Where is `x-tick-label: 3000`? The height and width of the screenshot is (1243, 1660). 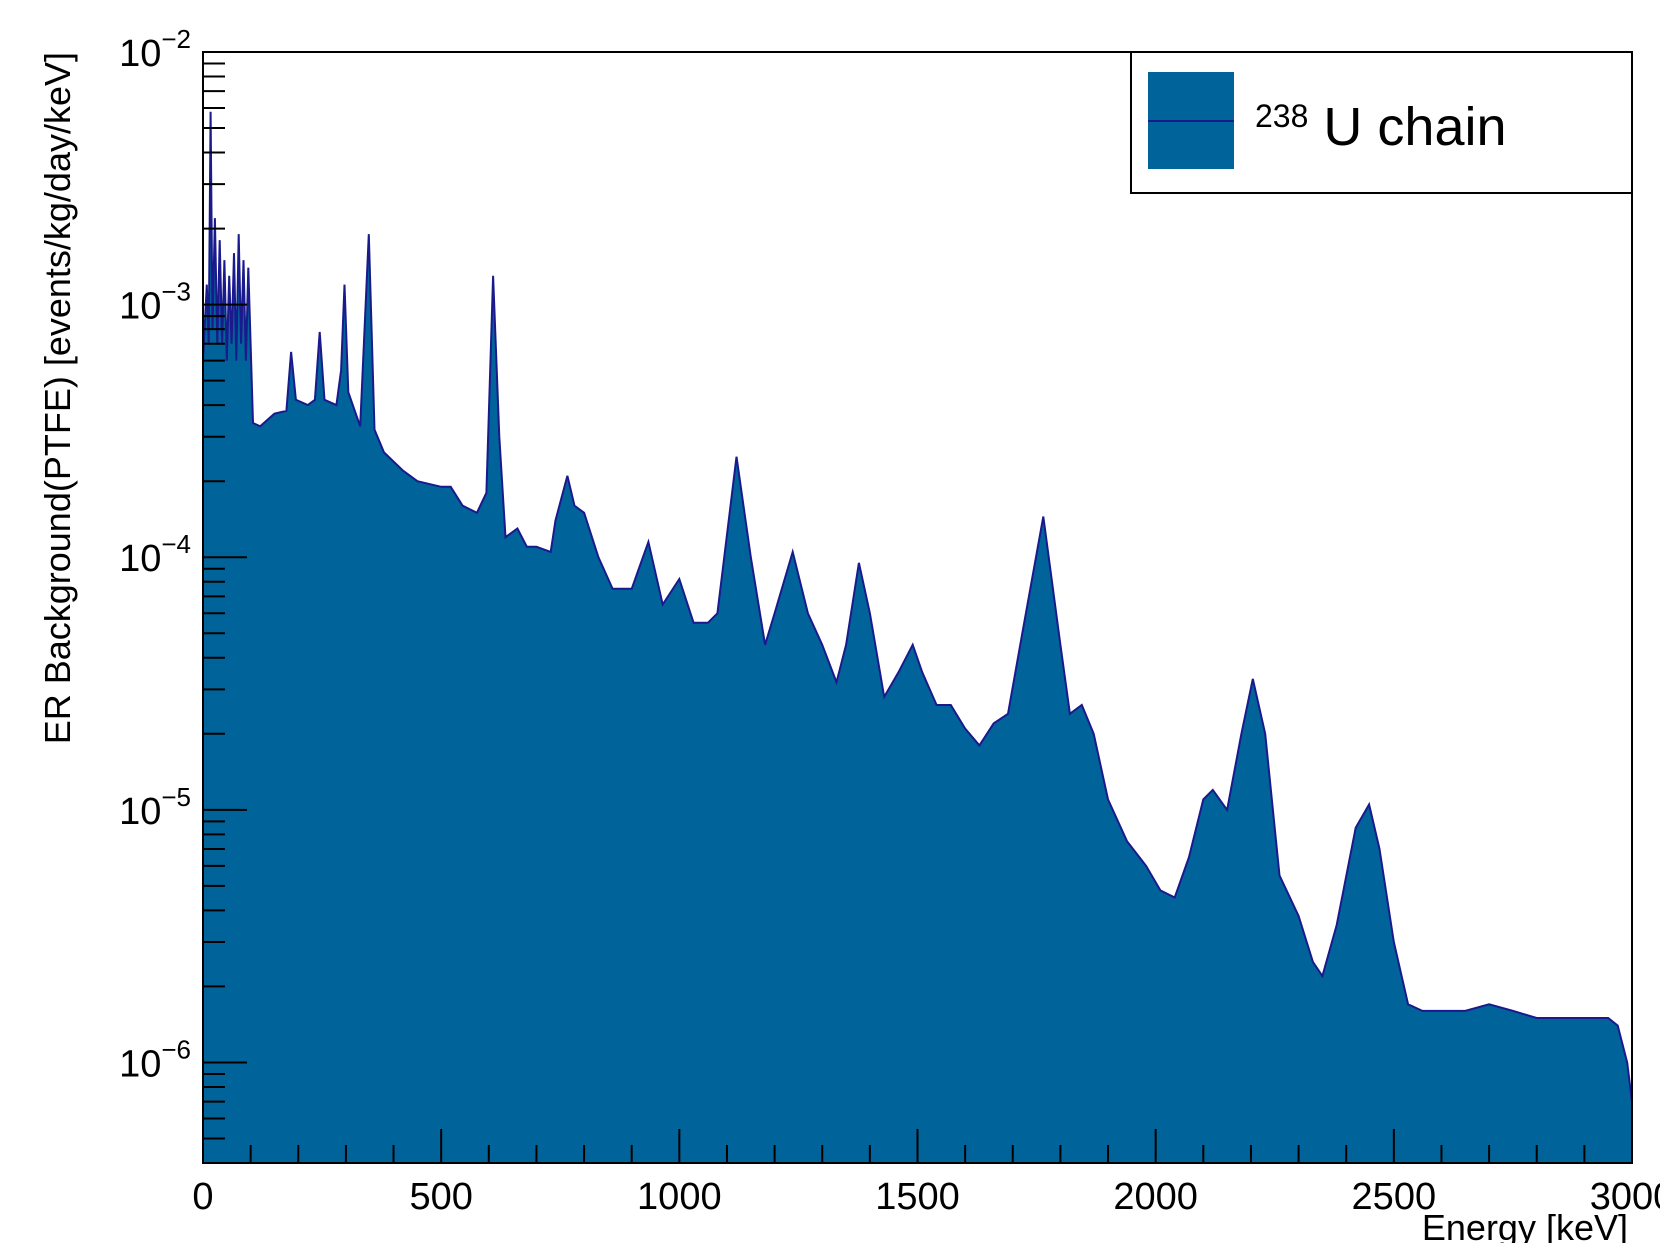
x-tick-label: 3000 is located at coordinates (1625, 1197).